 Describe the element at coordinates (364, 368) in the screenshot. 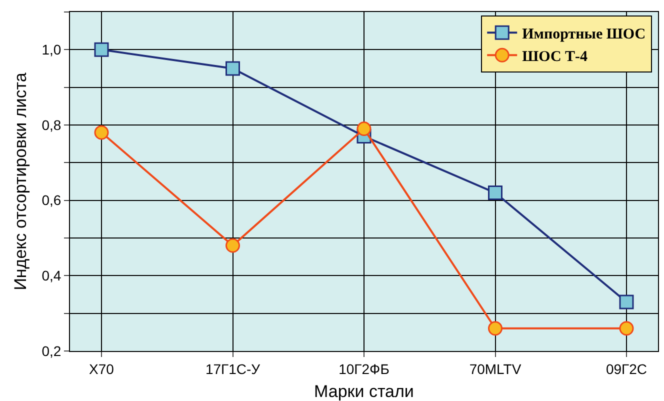

I see `x-tick-label: 10Г2ФБ` at that location.